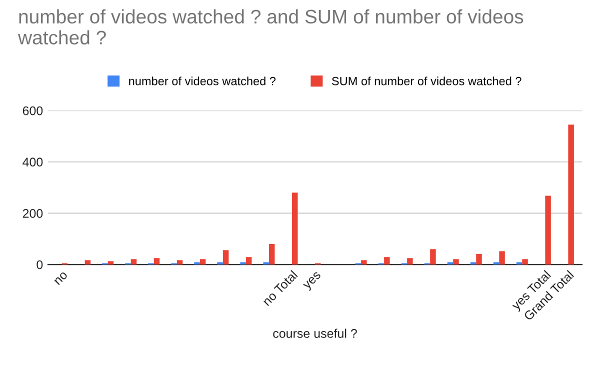  What do you see at coordinates (32, 162) in the screenshot?
I see `y-tick-label: 400` at bounding box center [32, 162].